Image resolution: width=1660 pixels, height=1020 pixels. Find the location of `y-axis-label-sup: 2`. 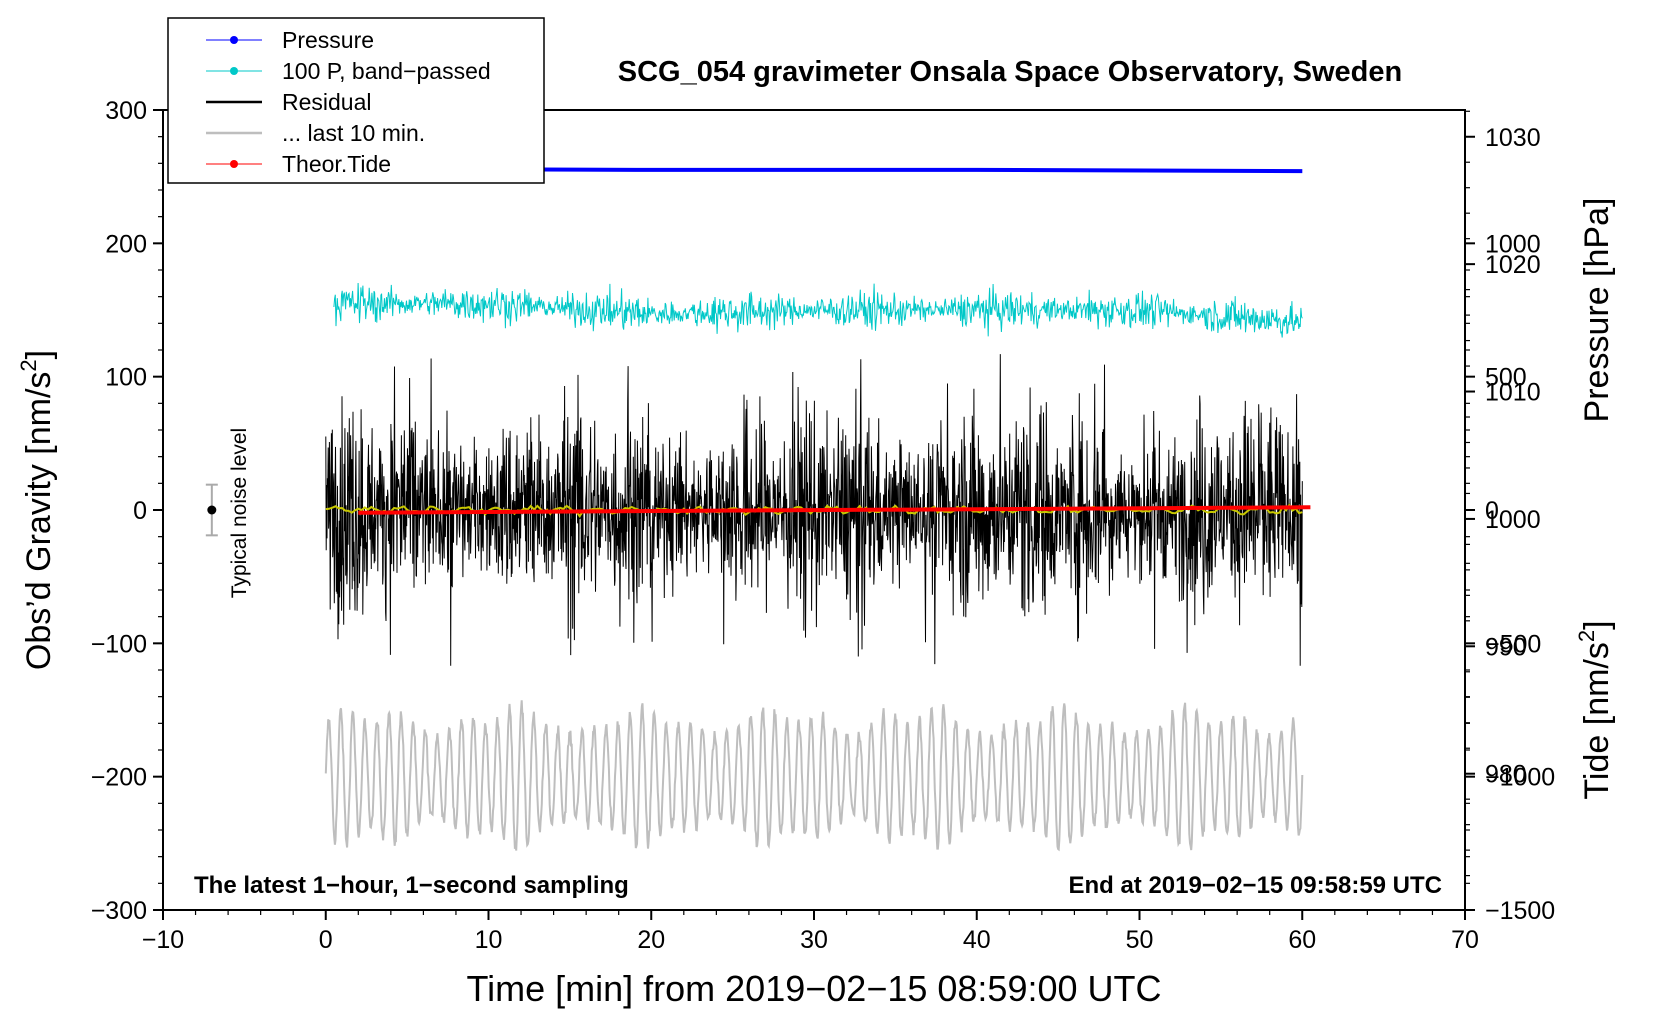

y-axis-label-sup: 2 is located at coordinates (28, 365).